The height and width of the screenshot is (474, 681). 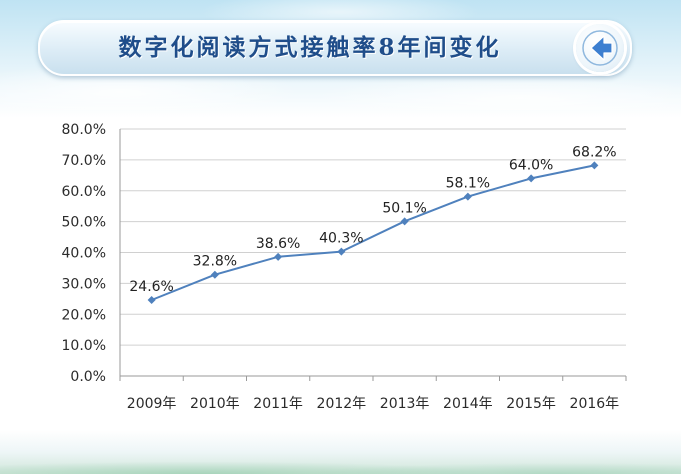 I want to click on data-label: 64.0%, so click(x=531, y=165).